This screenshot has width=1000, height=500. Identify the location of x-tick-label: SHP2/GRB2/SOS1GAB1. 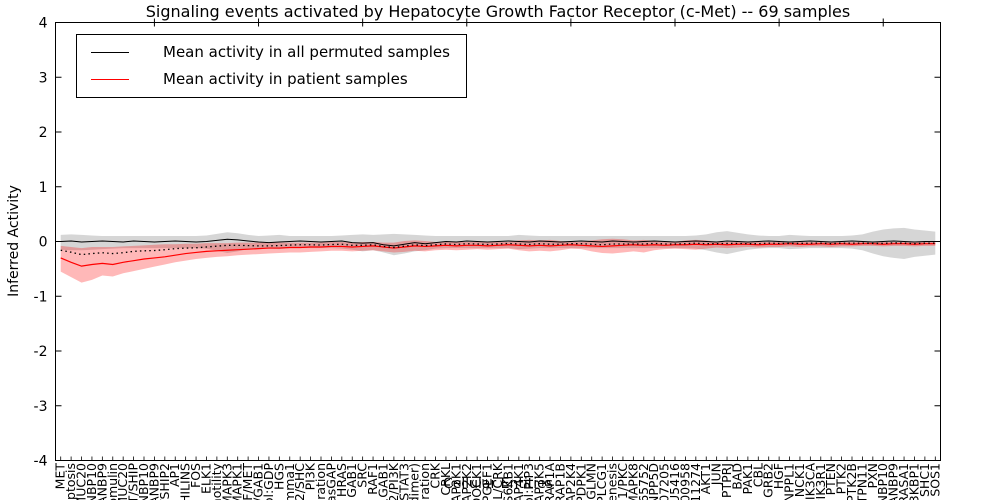
(382, 481).